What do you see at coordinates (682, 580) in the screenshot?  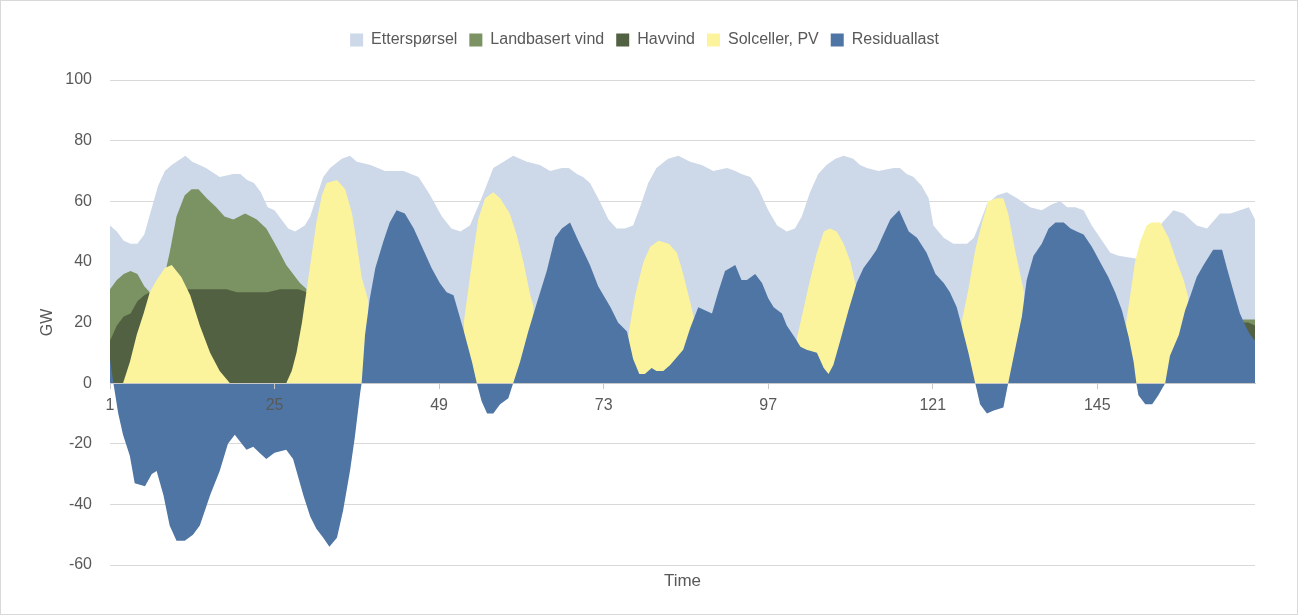 I see `x-axis-title: Time` at bounding box center [682, 580].